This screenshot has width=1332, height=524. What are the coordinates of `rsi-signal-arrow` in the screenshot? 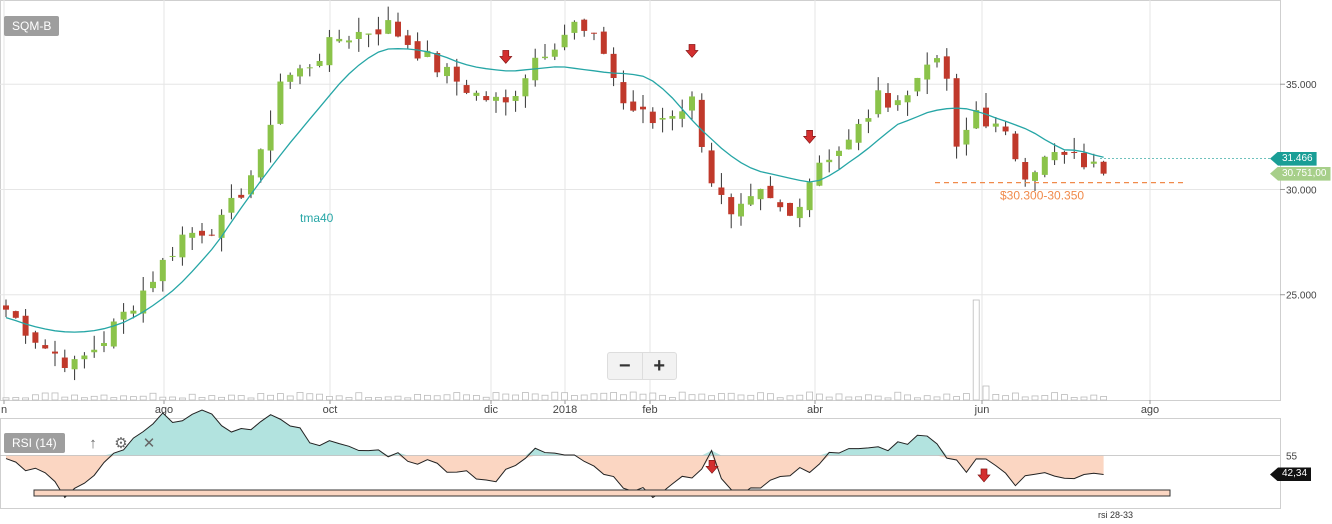 It's located at (712, 466).